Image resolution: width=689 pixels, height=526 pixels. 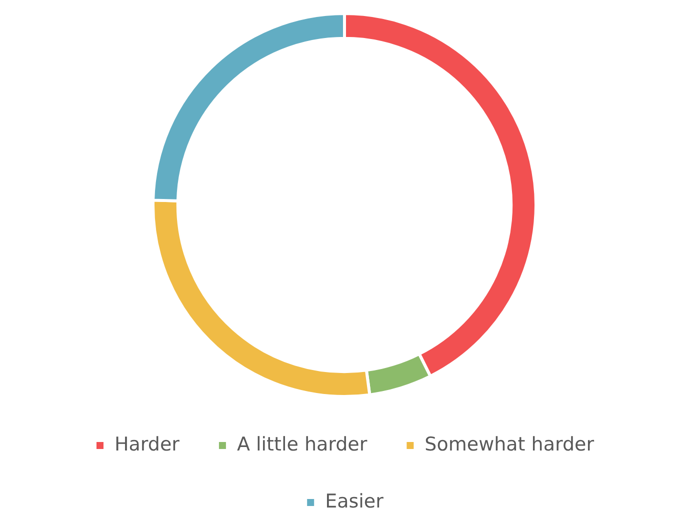 What do you see at coordinates (354, 501) in the screenshot?
I see `legend-label: Easier` at bounding box center [354, 501].